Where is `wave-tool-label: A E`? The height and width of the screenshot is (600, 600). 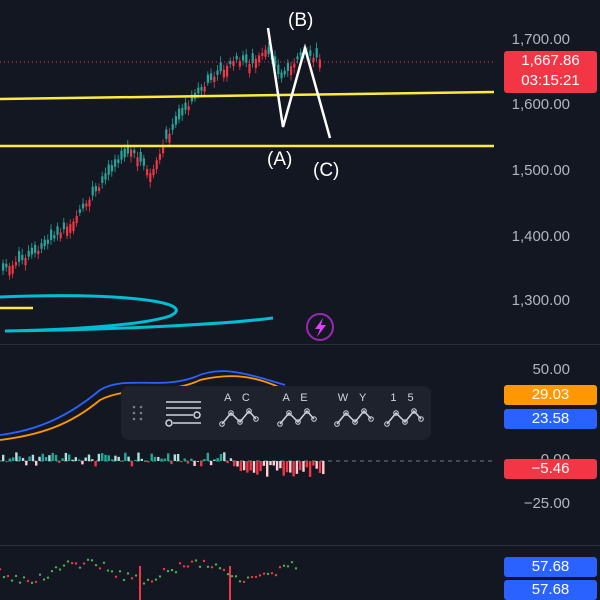 wave-tool-label: A E is located at coordinates (297, 398).